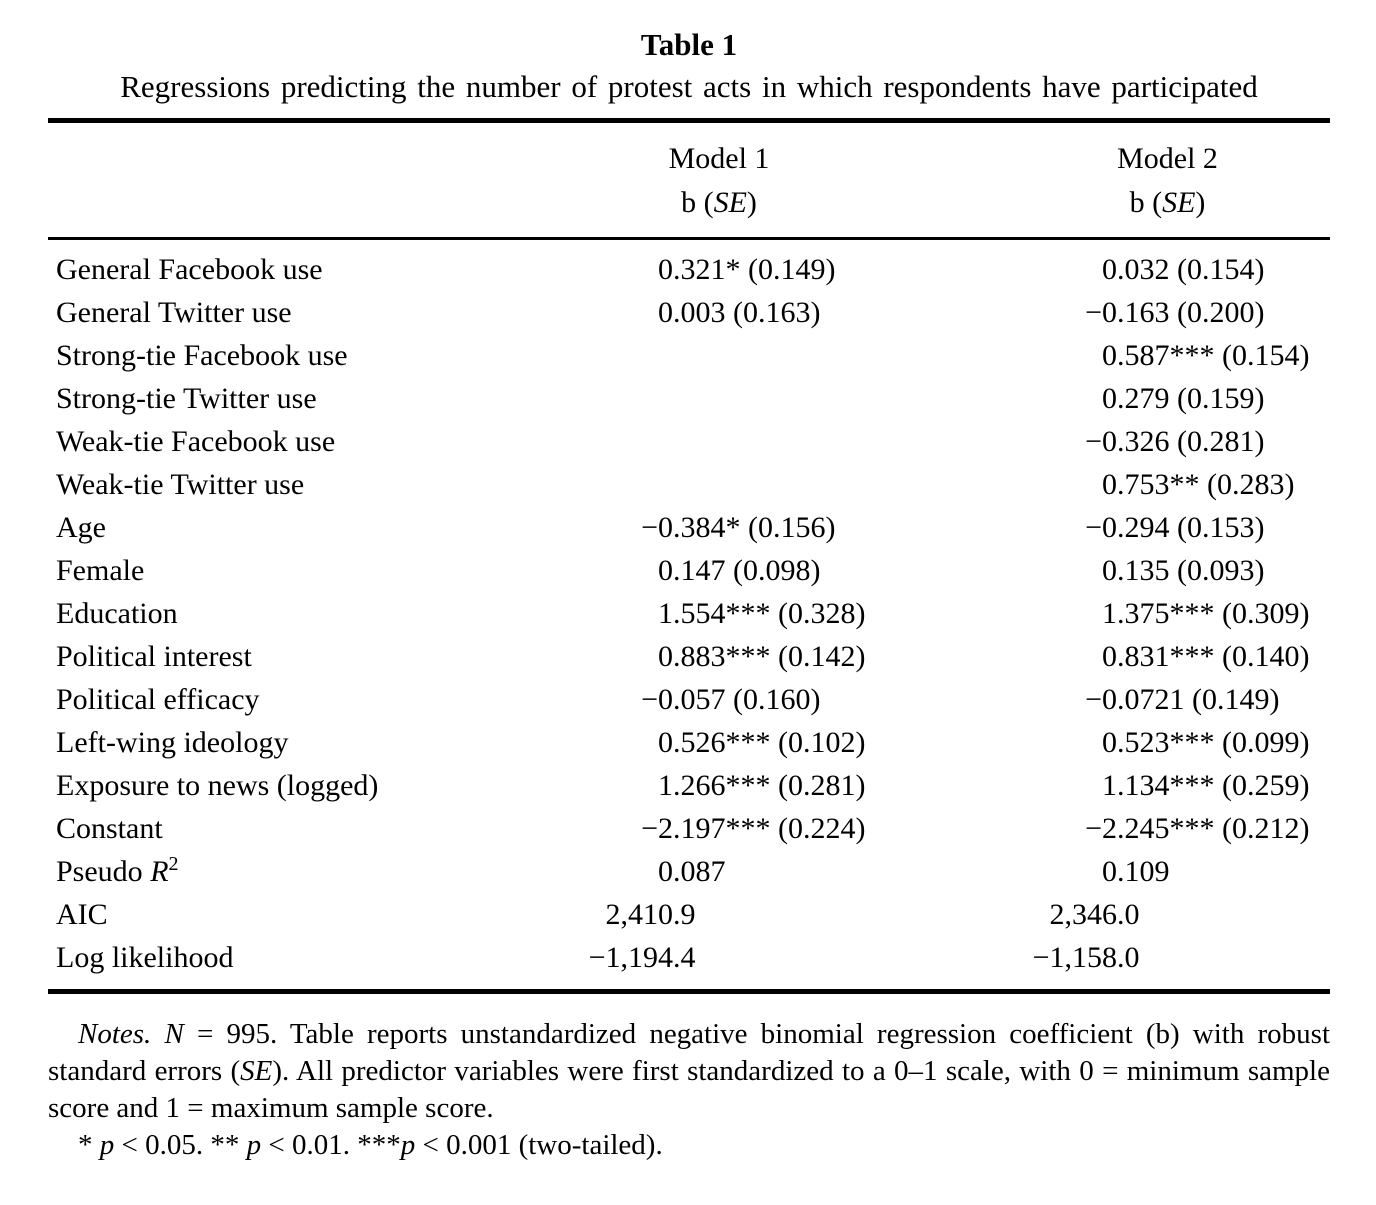  What do you see at coordinates (642, 957) in the screenshot?
I see `model1-value: −1,194.4` at bounding box center [642, 957].